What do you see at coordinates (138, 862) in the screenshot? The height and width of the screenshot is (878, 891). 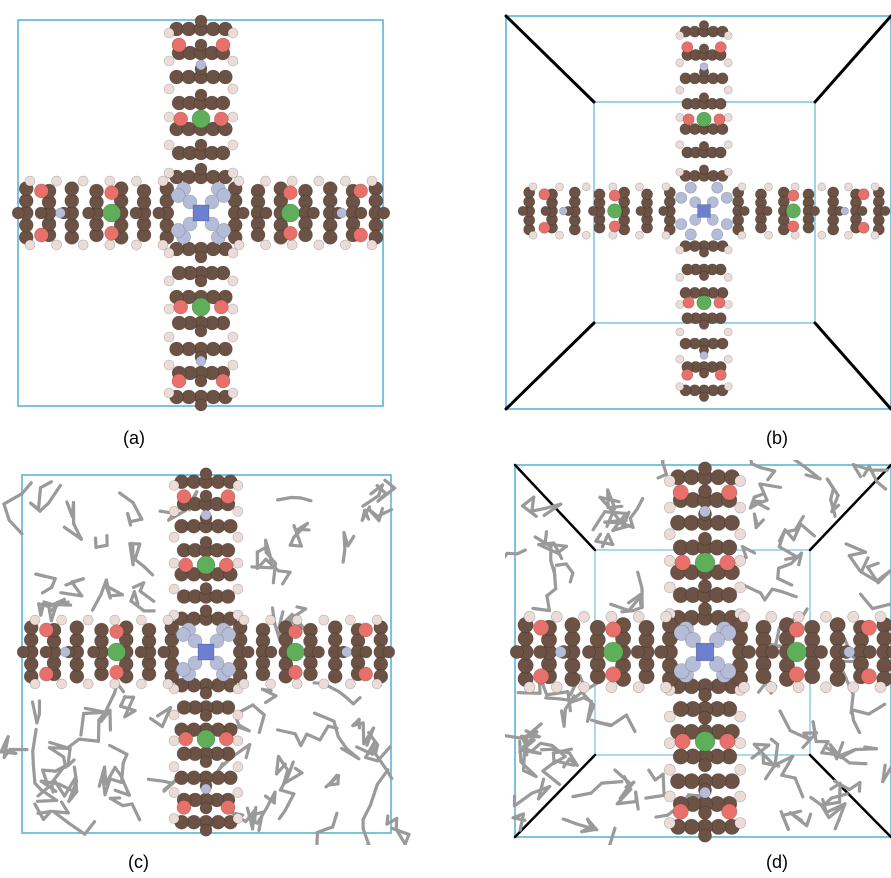 I see `caption-c: (c)` at bounding box center [138, 862].